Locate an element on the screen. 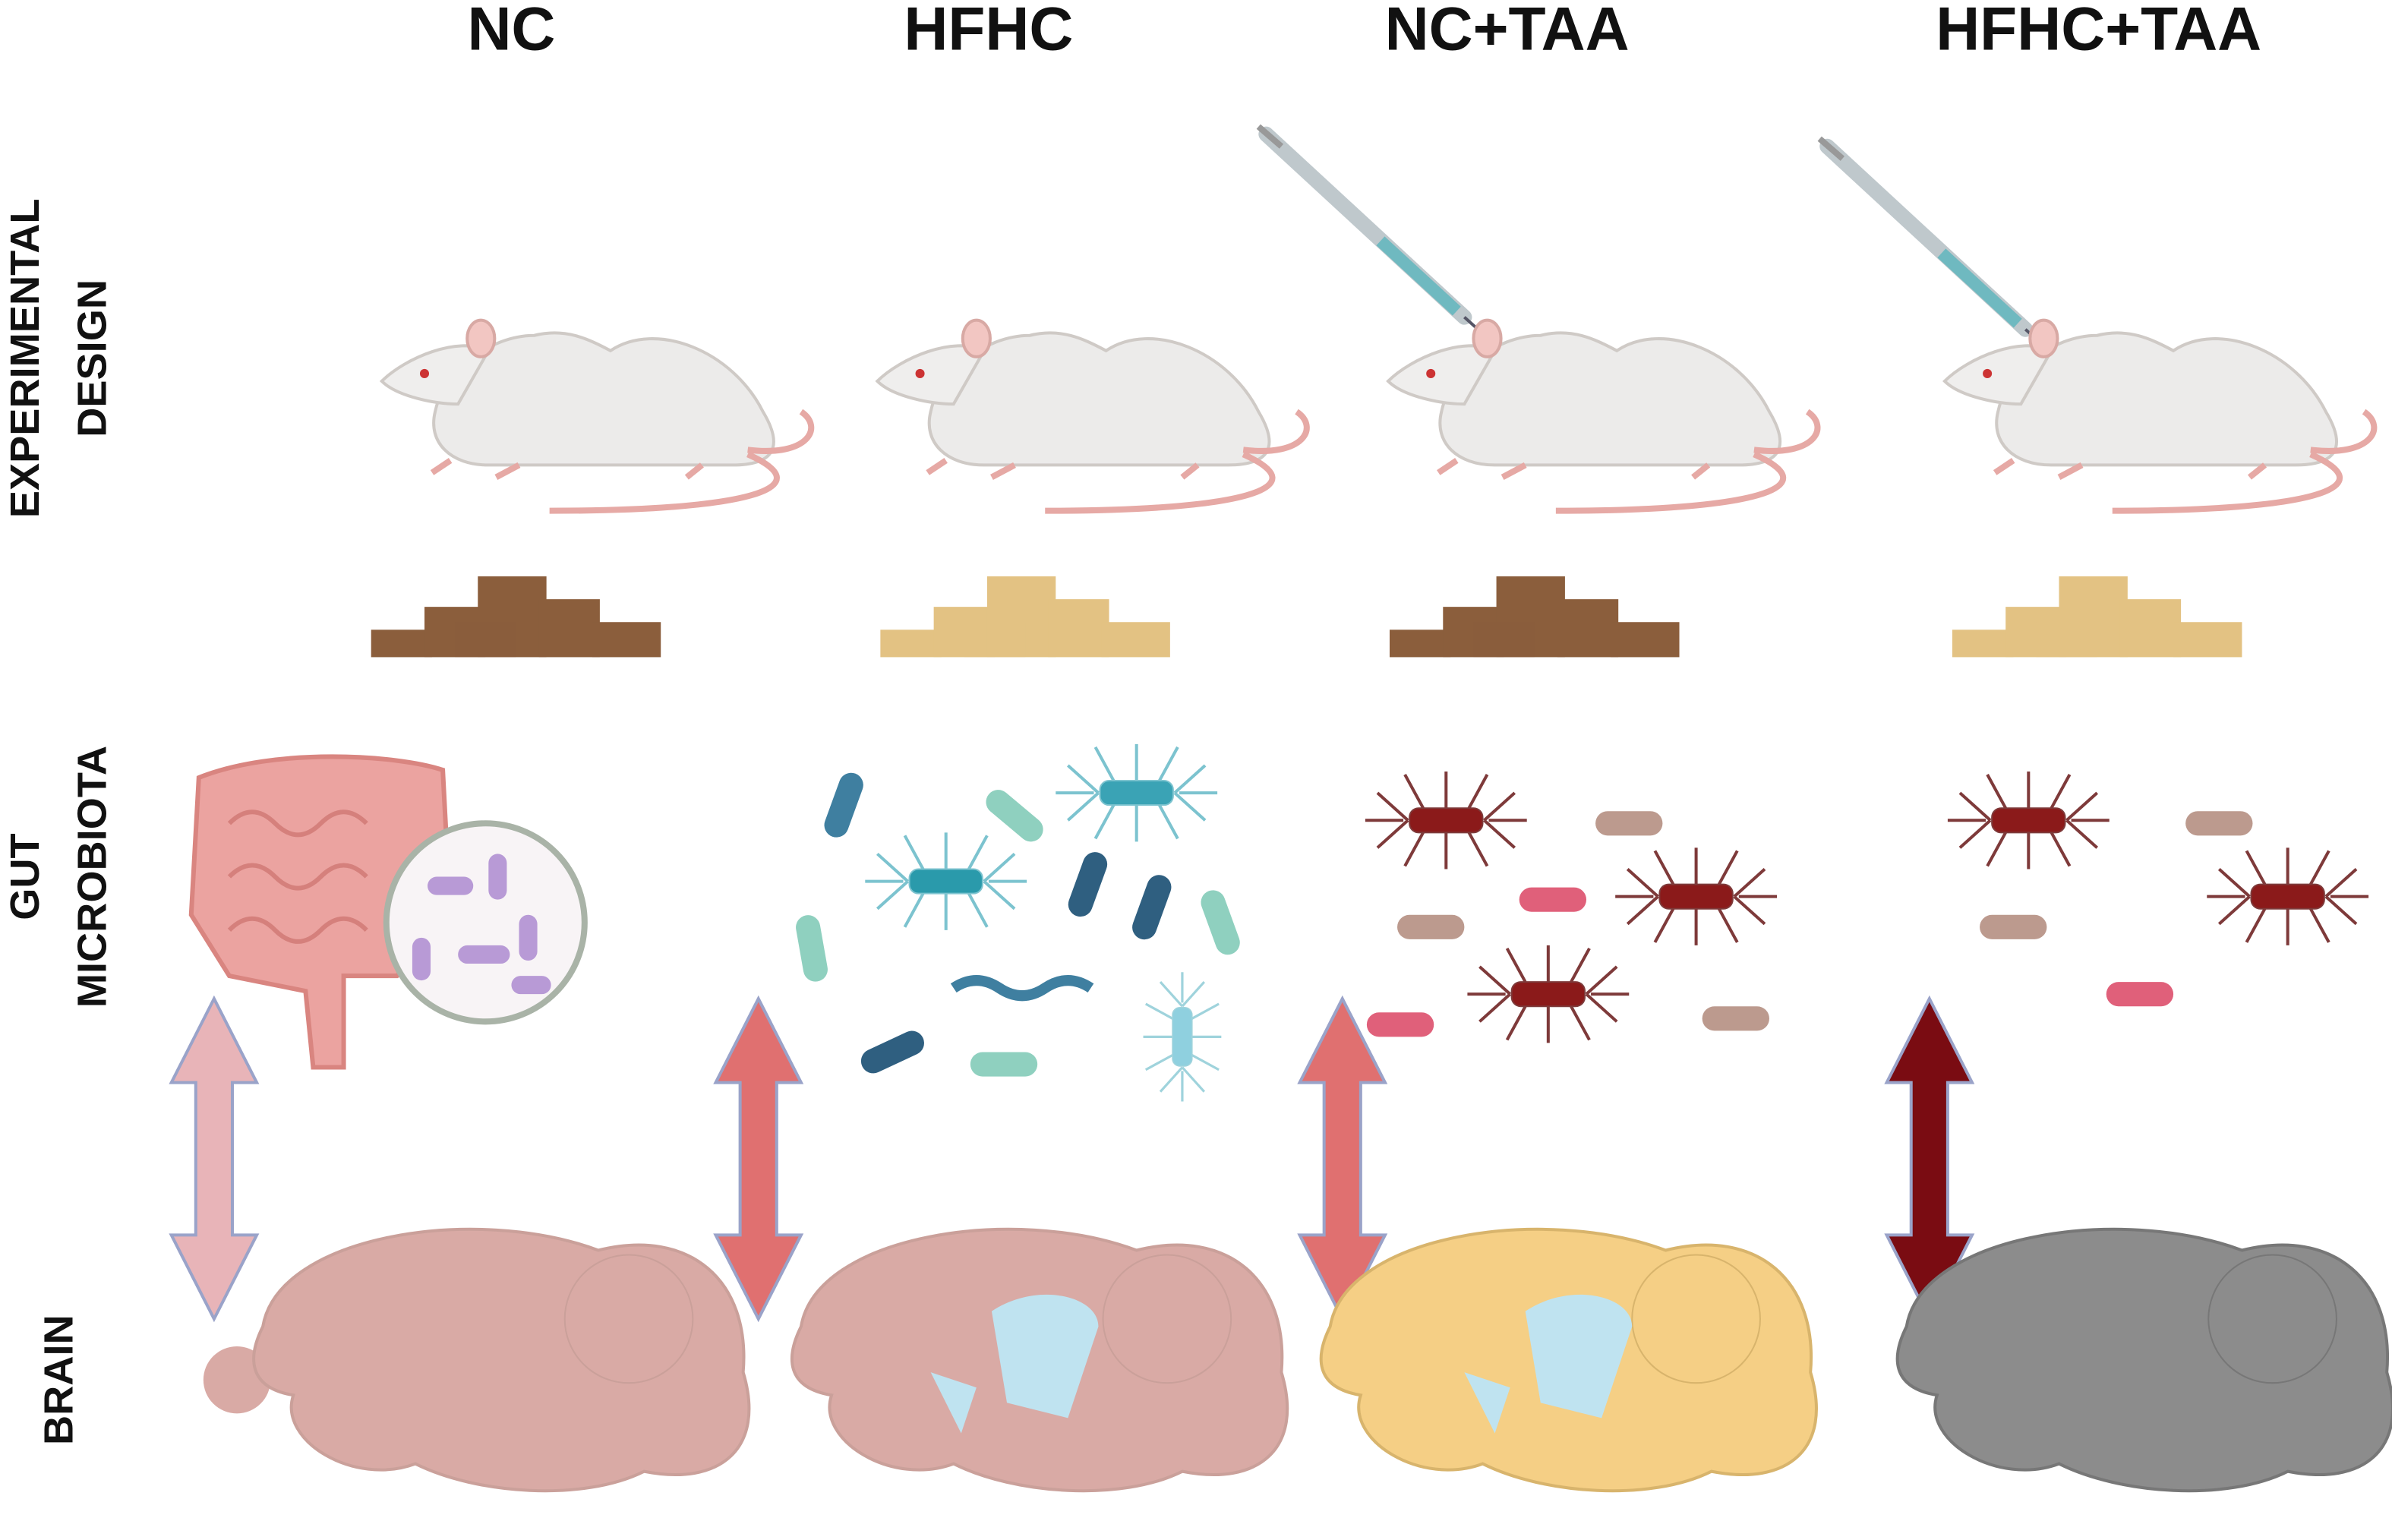 The image size is (2392, 1540). row-label: MICROBIOTA is located at coordinates (92, 877).